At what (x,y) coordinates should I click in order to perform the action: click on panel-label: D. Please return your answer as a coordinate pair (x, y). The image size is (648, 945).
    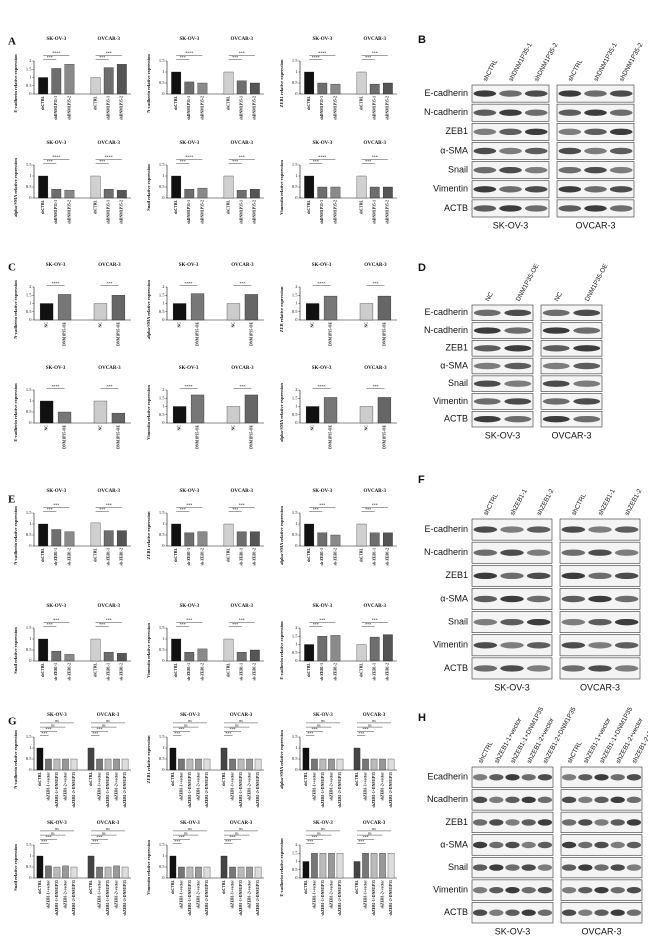
    Looking at the image, I should click on (422, 268).